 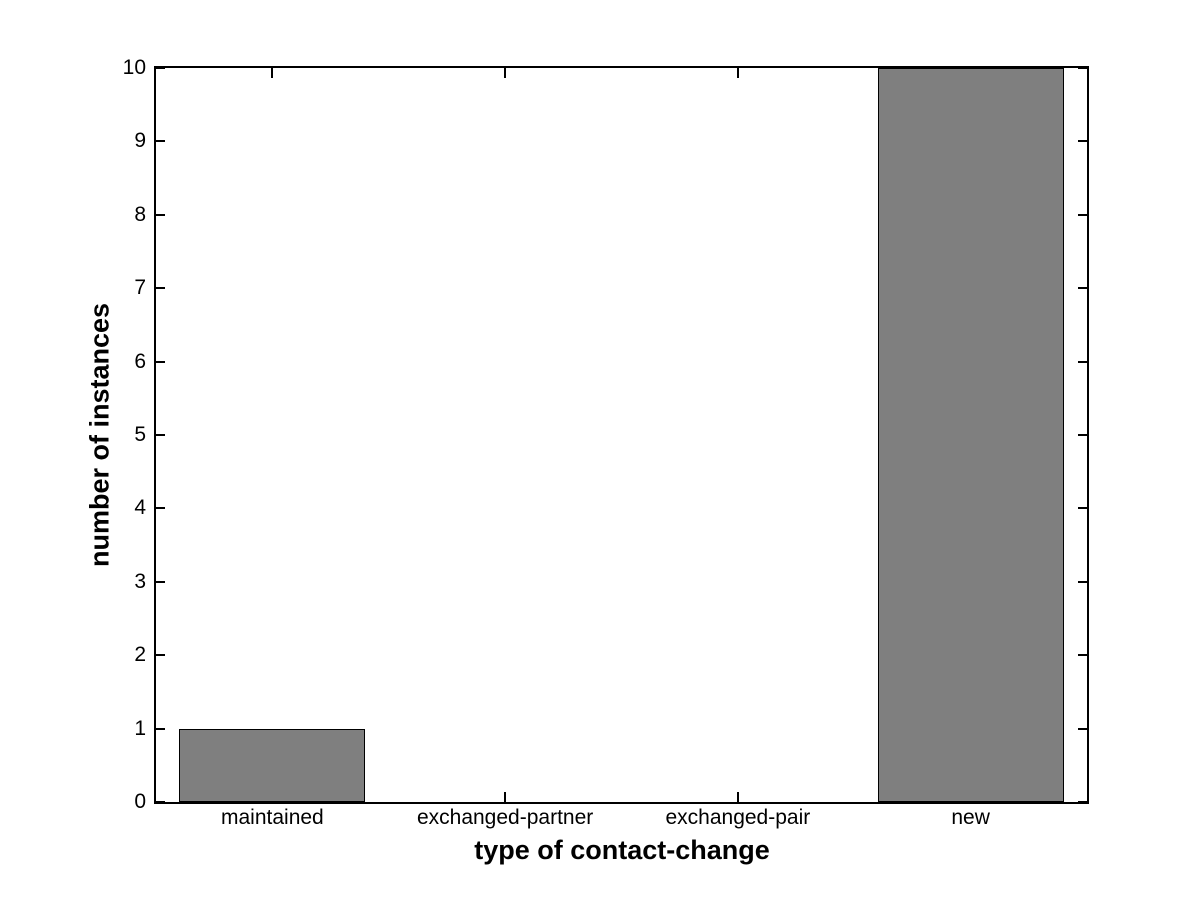 What do you see at coordinates (140, 361) in the screenshot?
I see `y-tick-label: 6` at bounding box center [140, 361].